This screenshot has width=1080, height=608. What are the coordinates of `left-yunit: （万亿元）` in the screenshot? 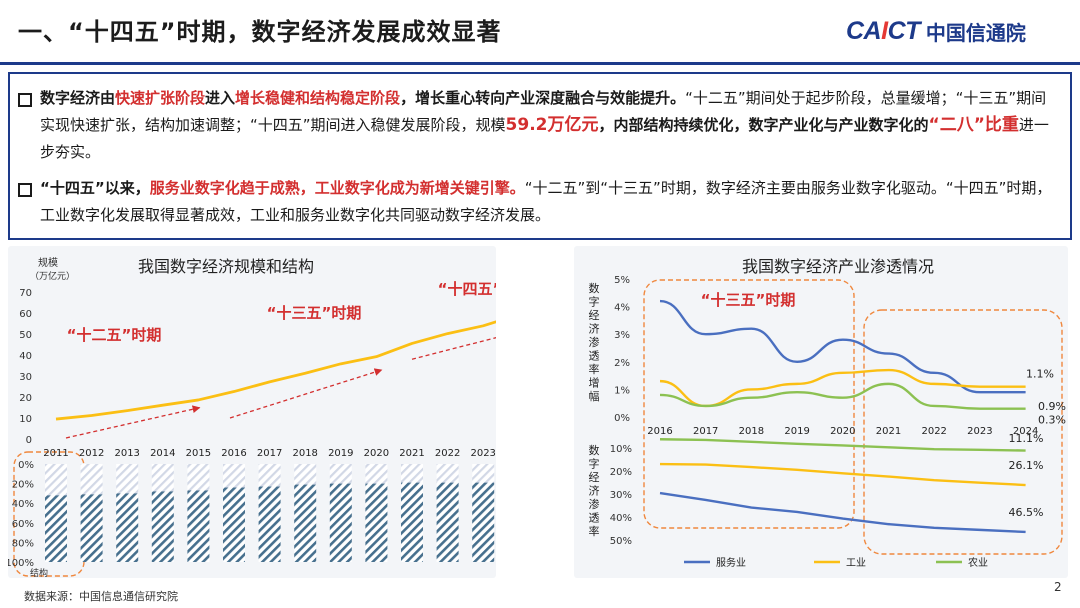 It's located at (52, 276).